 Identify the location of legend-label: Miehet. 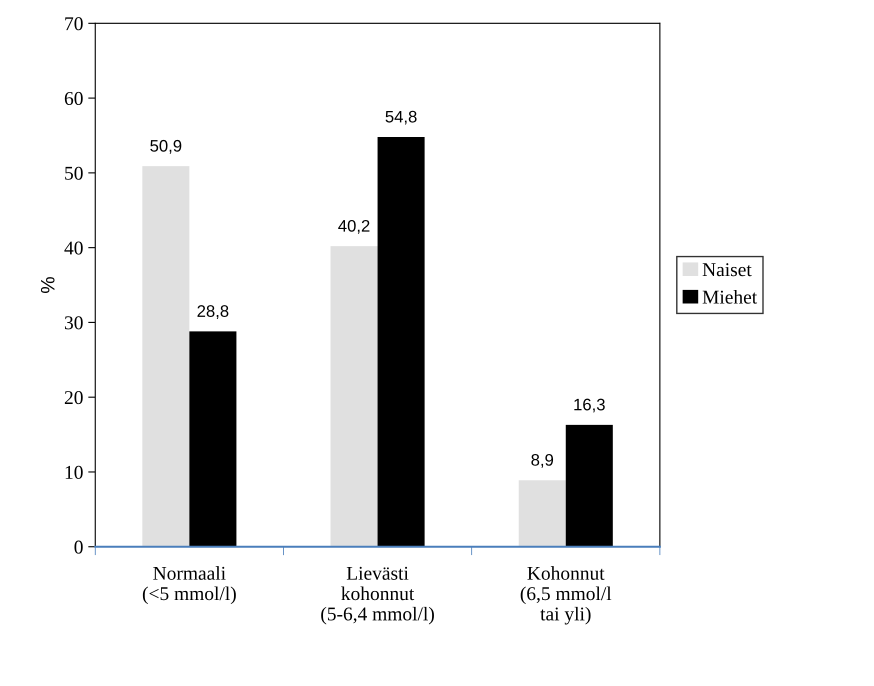
(730, 297).